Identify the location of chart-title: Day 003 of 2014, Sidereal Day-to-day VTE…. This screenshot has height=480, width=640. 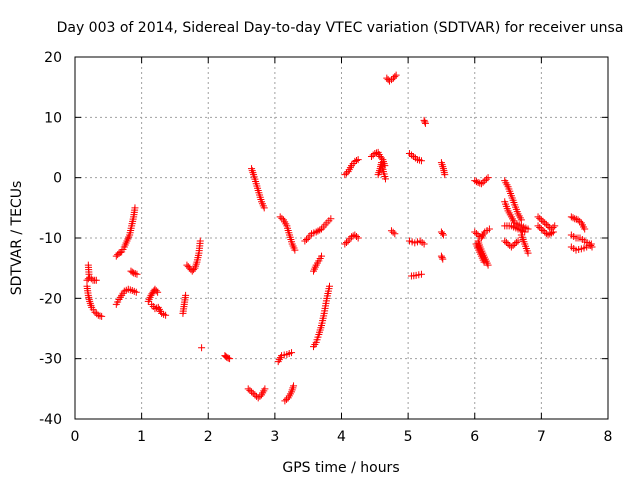
(340, 28).